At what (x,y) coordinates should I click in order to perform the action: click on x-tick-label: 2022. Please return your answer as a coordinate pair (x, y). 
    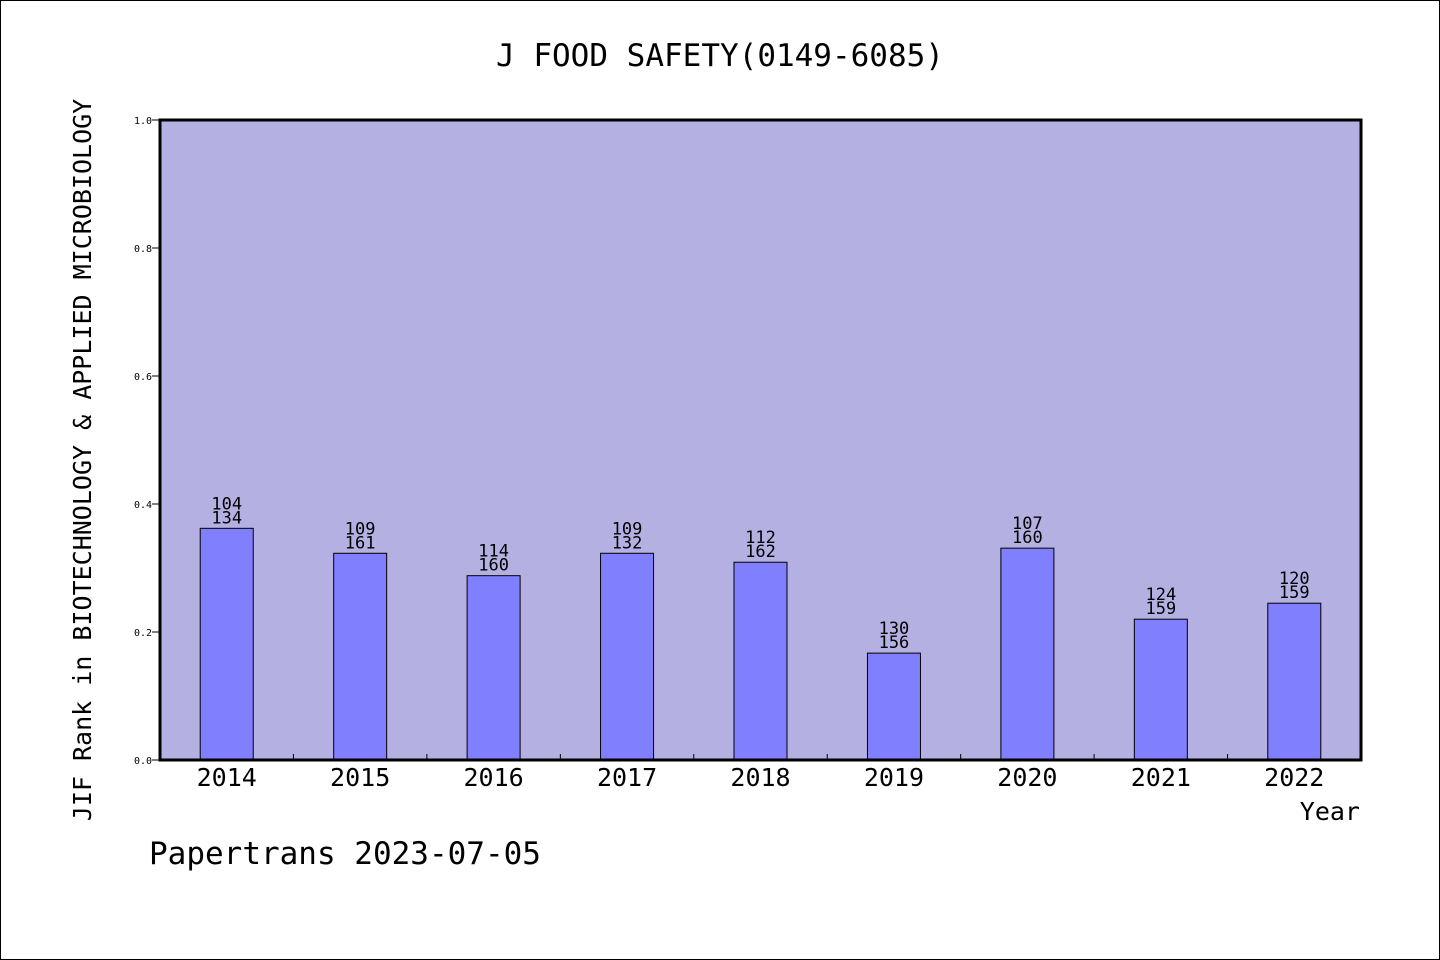
    Looking at the image, I should click on (1294, 777).